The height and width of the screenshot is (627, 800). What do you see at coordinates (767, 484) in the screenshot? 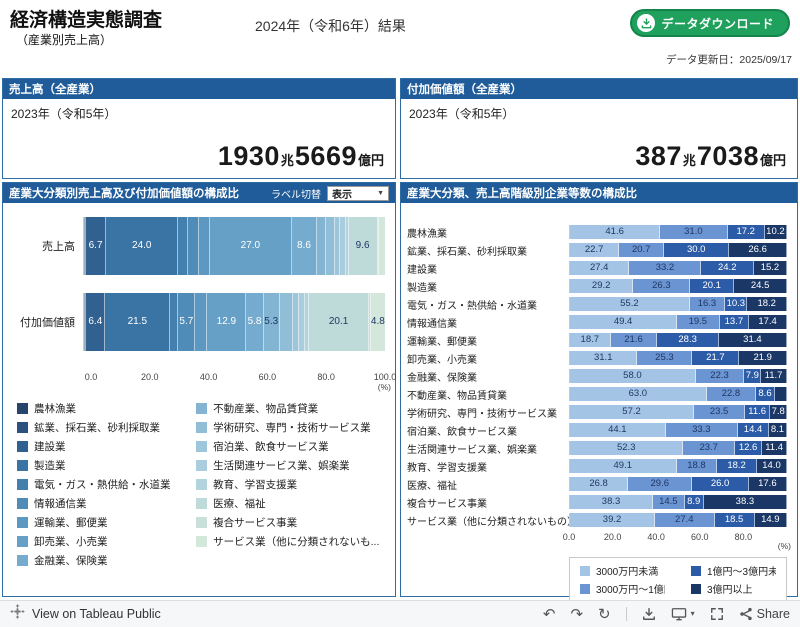
I see `bar-segment: 17.6` at bounding box center [767, 484].